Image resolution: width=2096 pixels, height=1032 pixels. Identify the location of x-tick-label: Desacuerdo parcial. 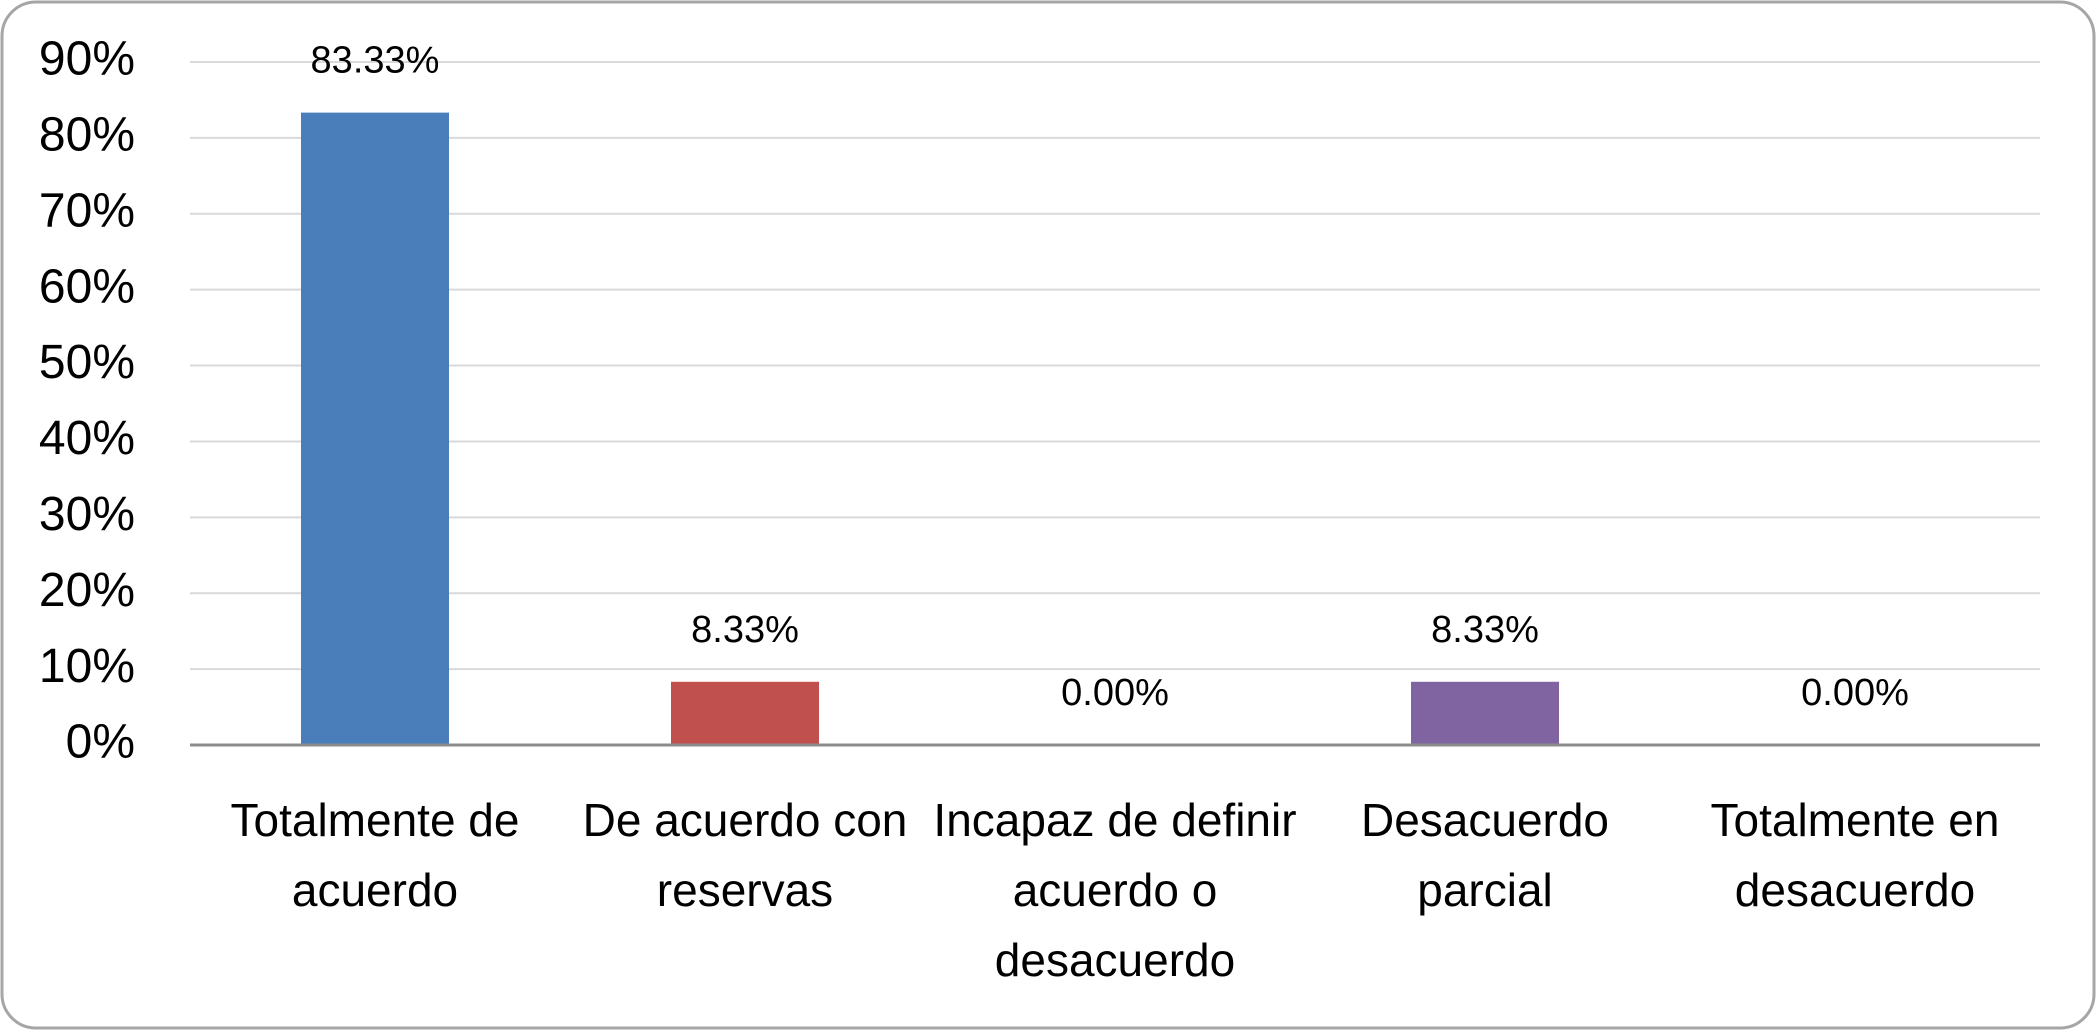
(1485, 855).